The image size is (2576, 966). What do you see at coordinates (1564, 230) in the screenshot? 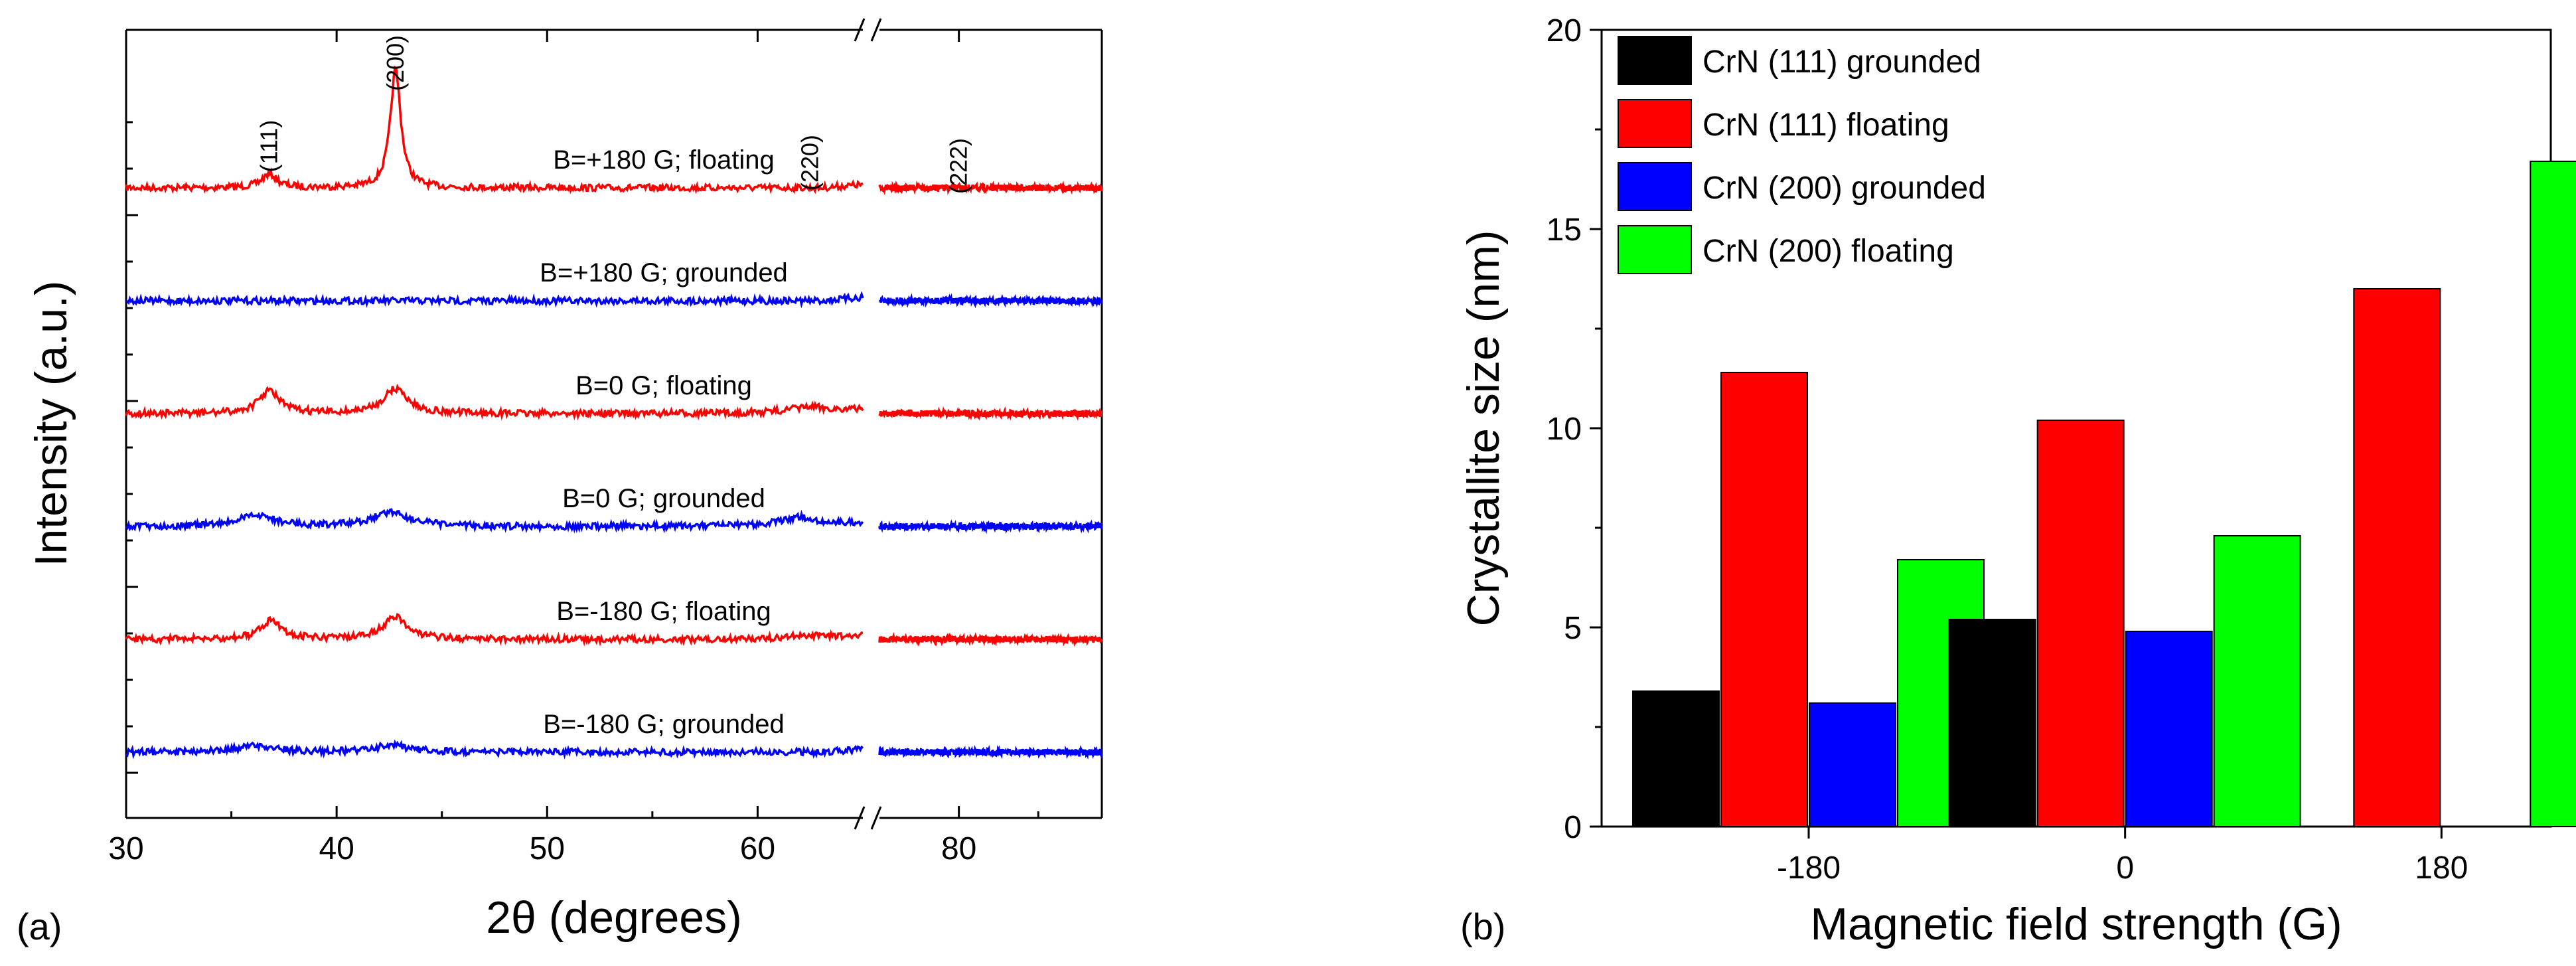
I see `bar-y-tick-label: 15` at bounding box center [1564, 230].